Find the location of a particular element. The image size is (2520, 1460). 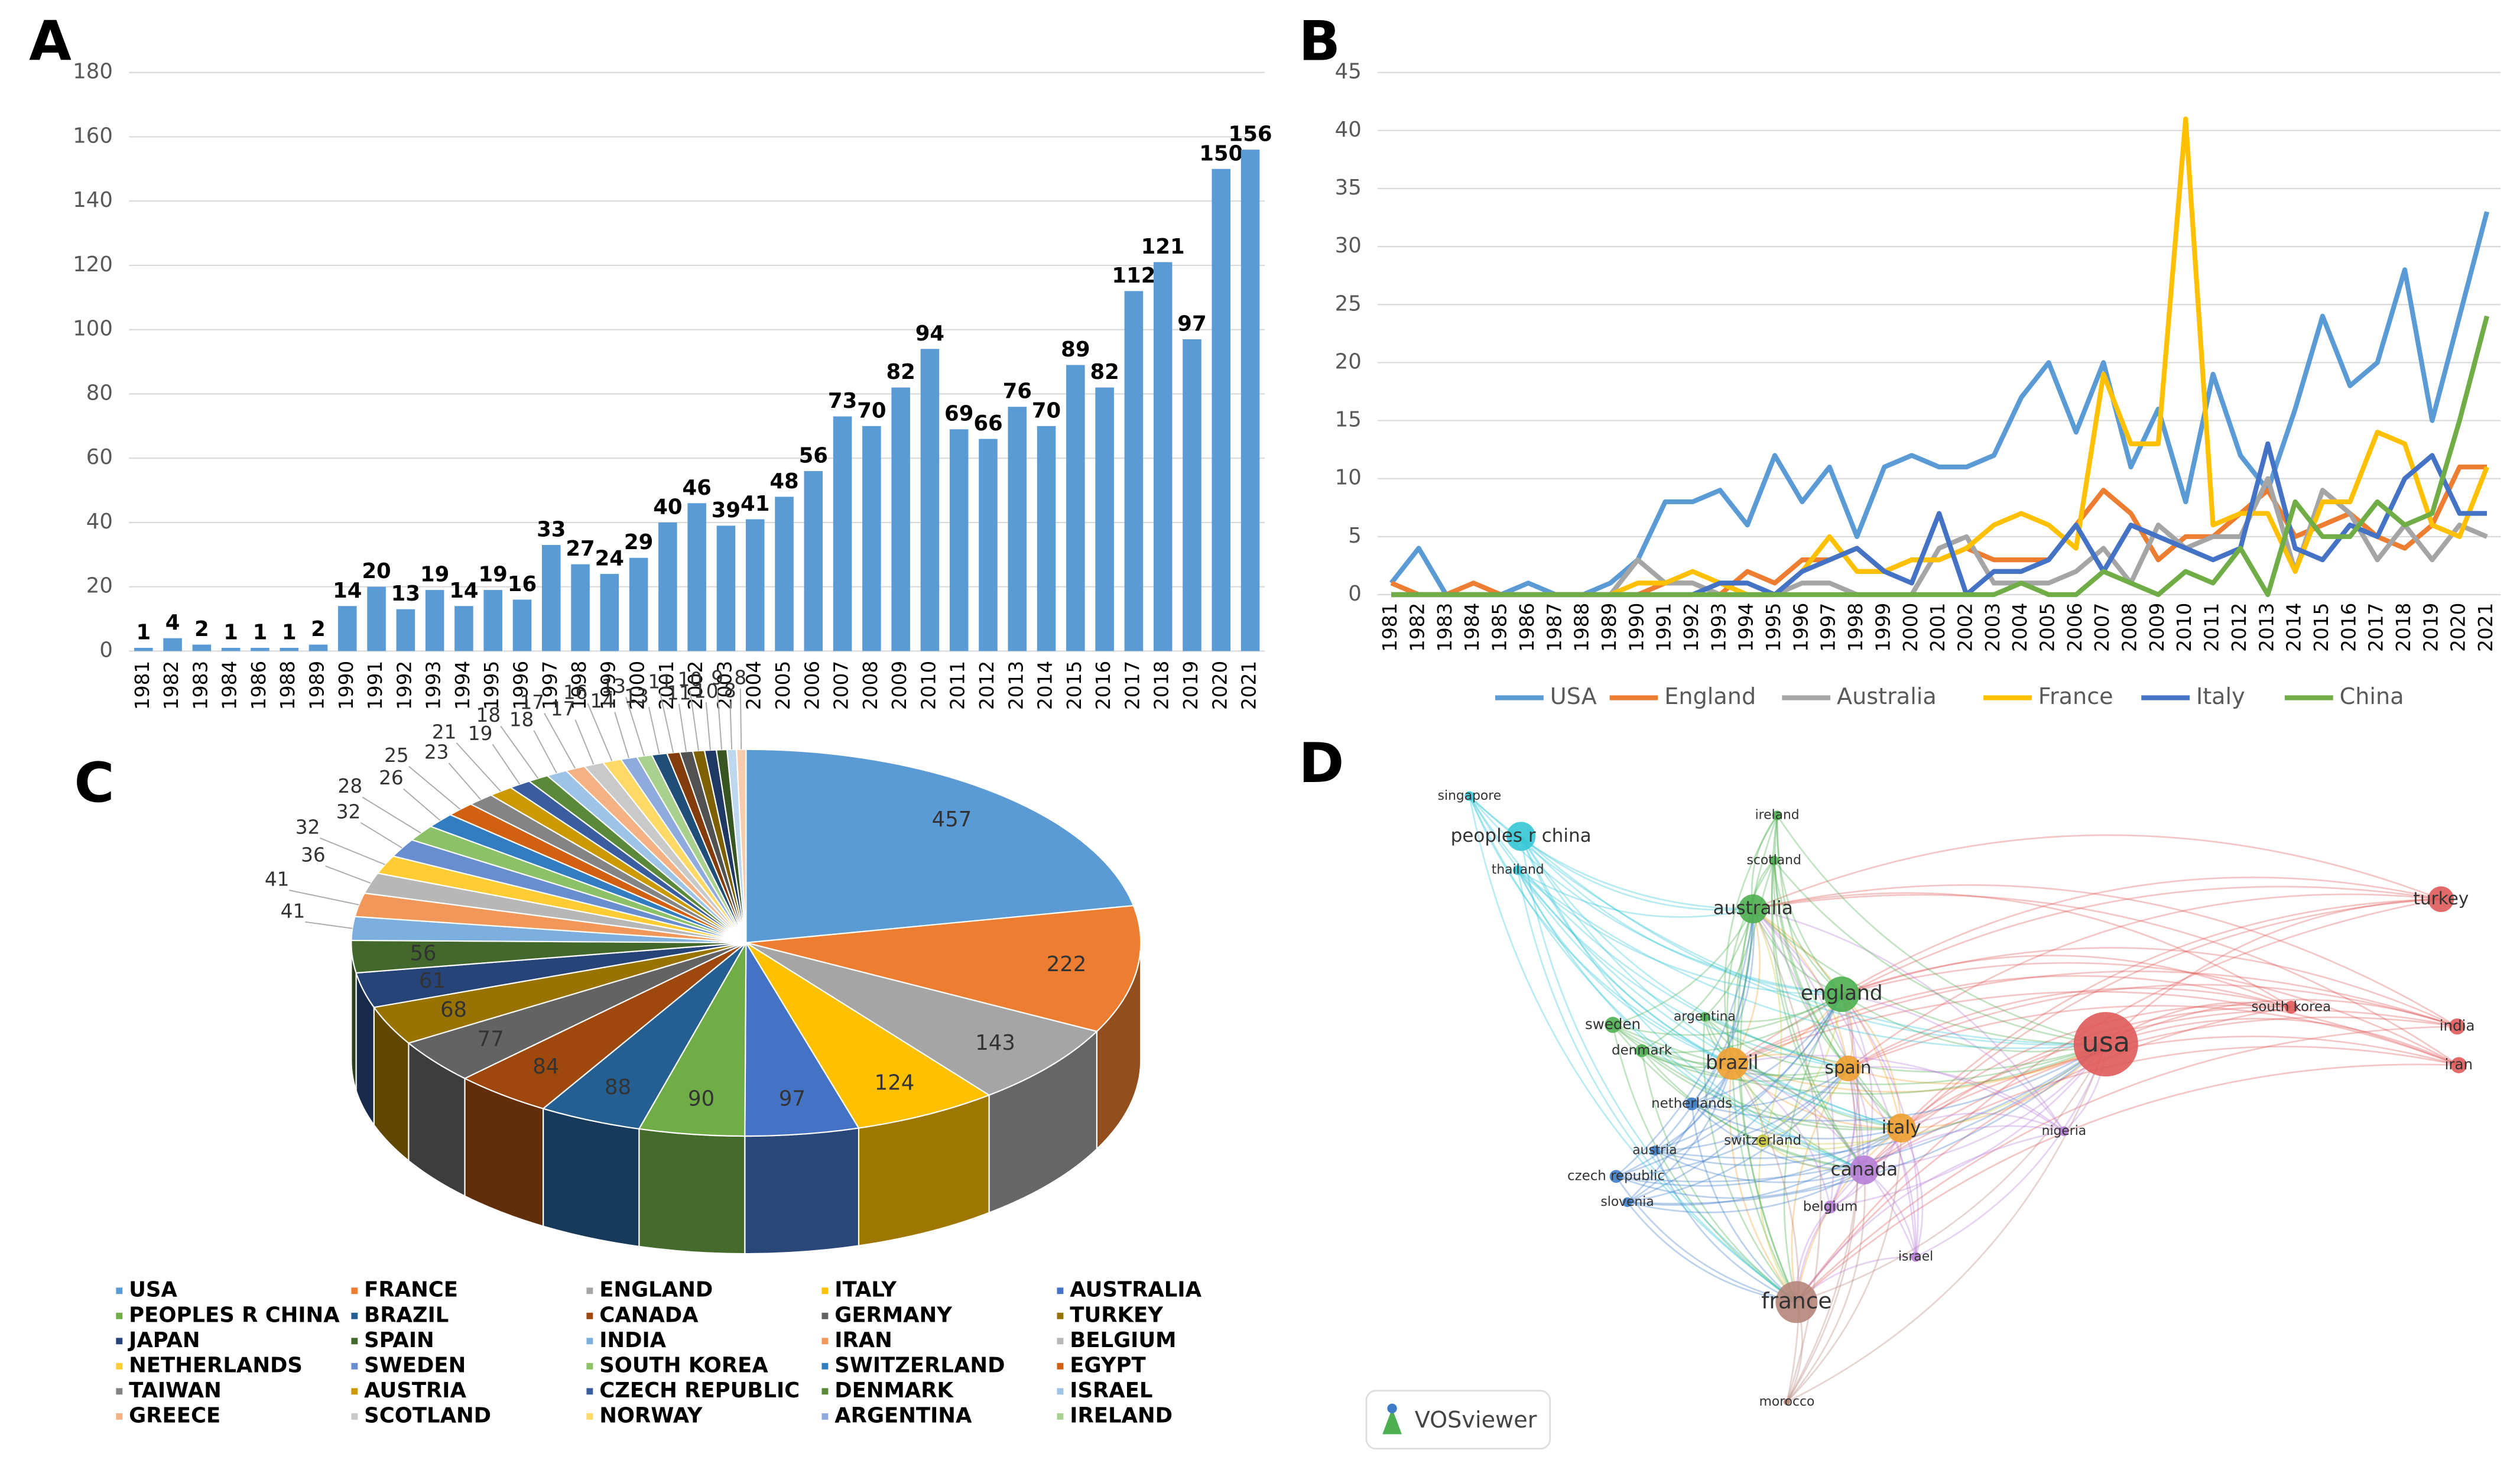

value-label: 27 is located at coordinates (580, 549).